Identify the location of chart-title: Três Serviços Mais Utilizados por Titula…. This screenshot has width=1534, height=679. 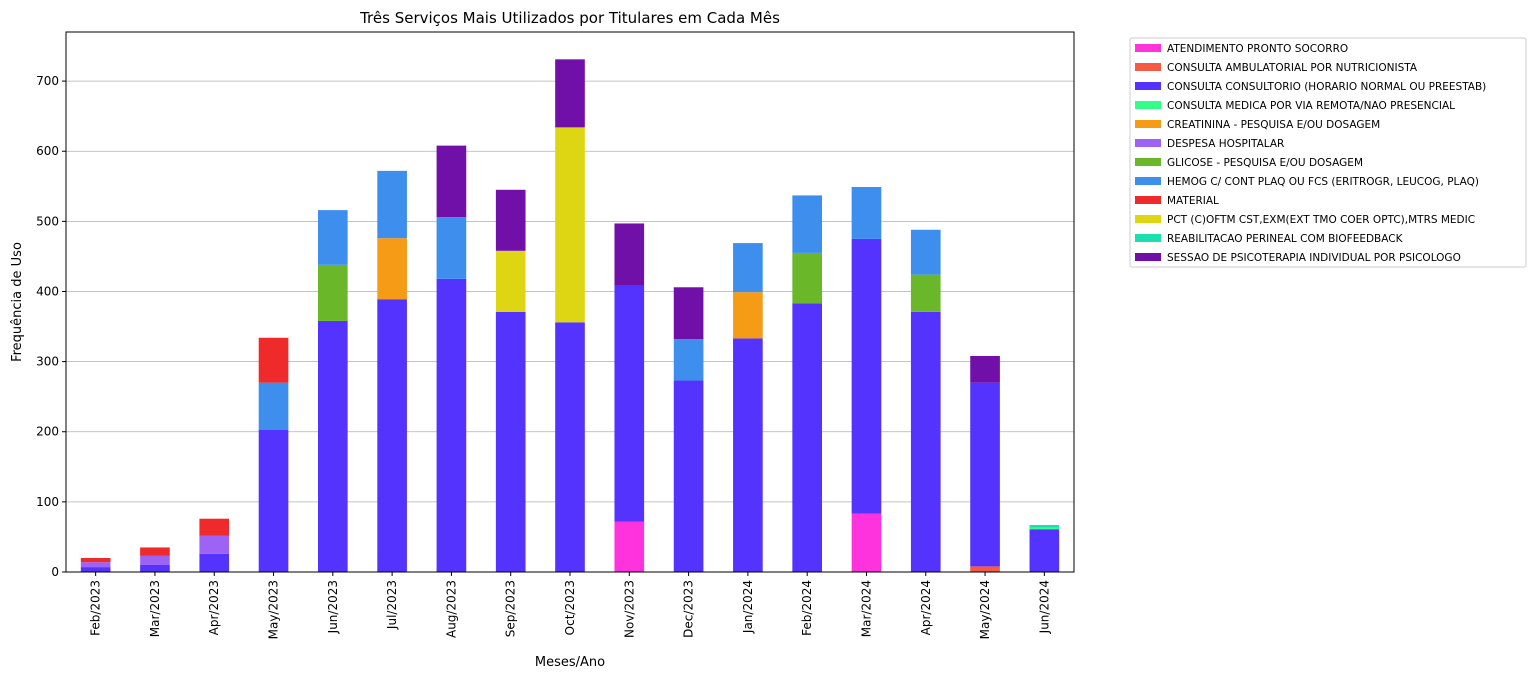
(569, 18).